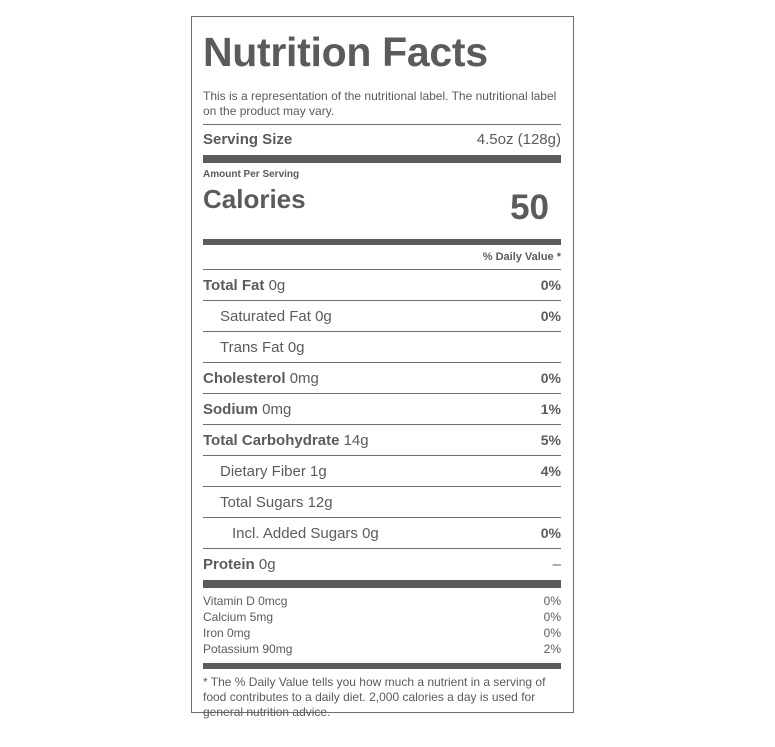  What do you see at coordinates (251, 174) in the screenshot?
I see `amount-per-serving: Amount Per Serving` at bounding box center [251, 174].